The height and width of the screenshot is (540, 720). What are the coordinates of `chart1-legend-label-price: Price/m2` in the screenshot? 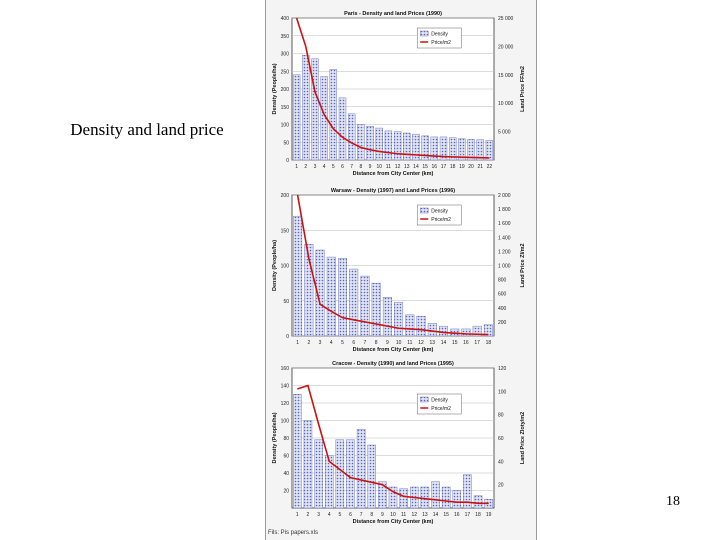 It's located at (441, 43).